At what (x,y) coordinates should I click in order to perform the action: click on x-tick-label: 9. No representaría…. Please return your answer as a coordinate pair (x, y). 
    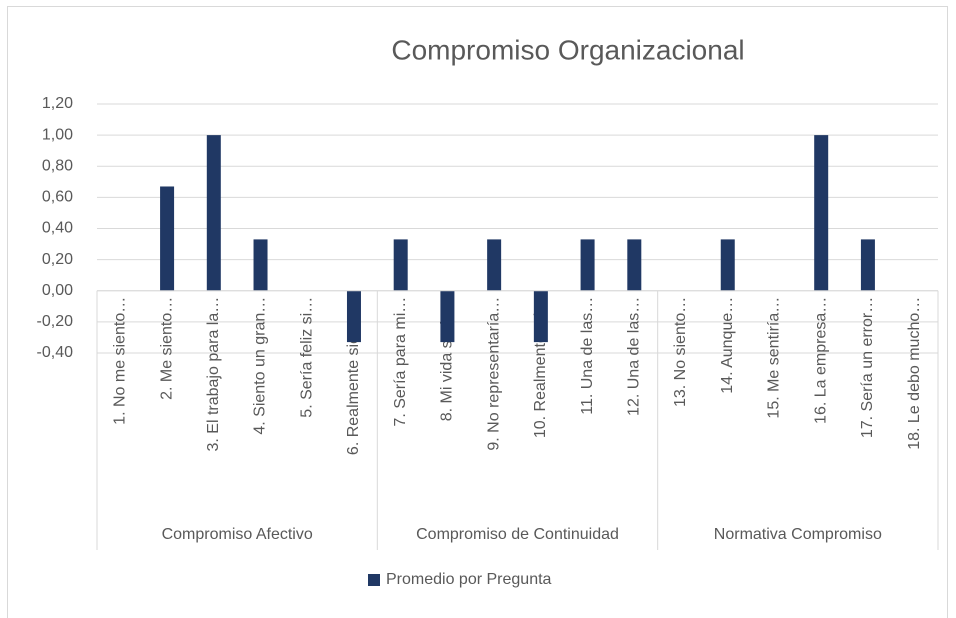
    Looking at the image, I should click on (493, 374).